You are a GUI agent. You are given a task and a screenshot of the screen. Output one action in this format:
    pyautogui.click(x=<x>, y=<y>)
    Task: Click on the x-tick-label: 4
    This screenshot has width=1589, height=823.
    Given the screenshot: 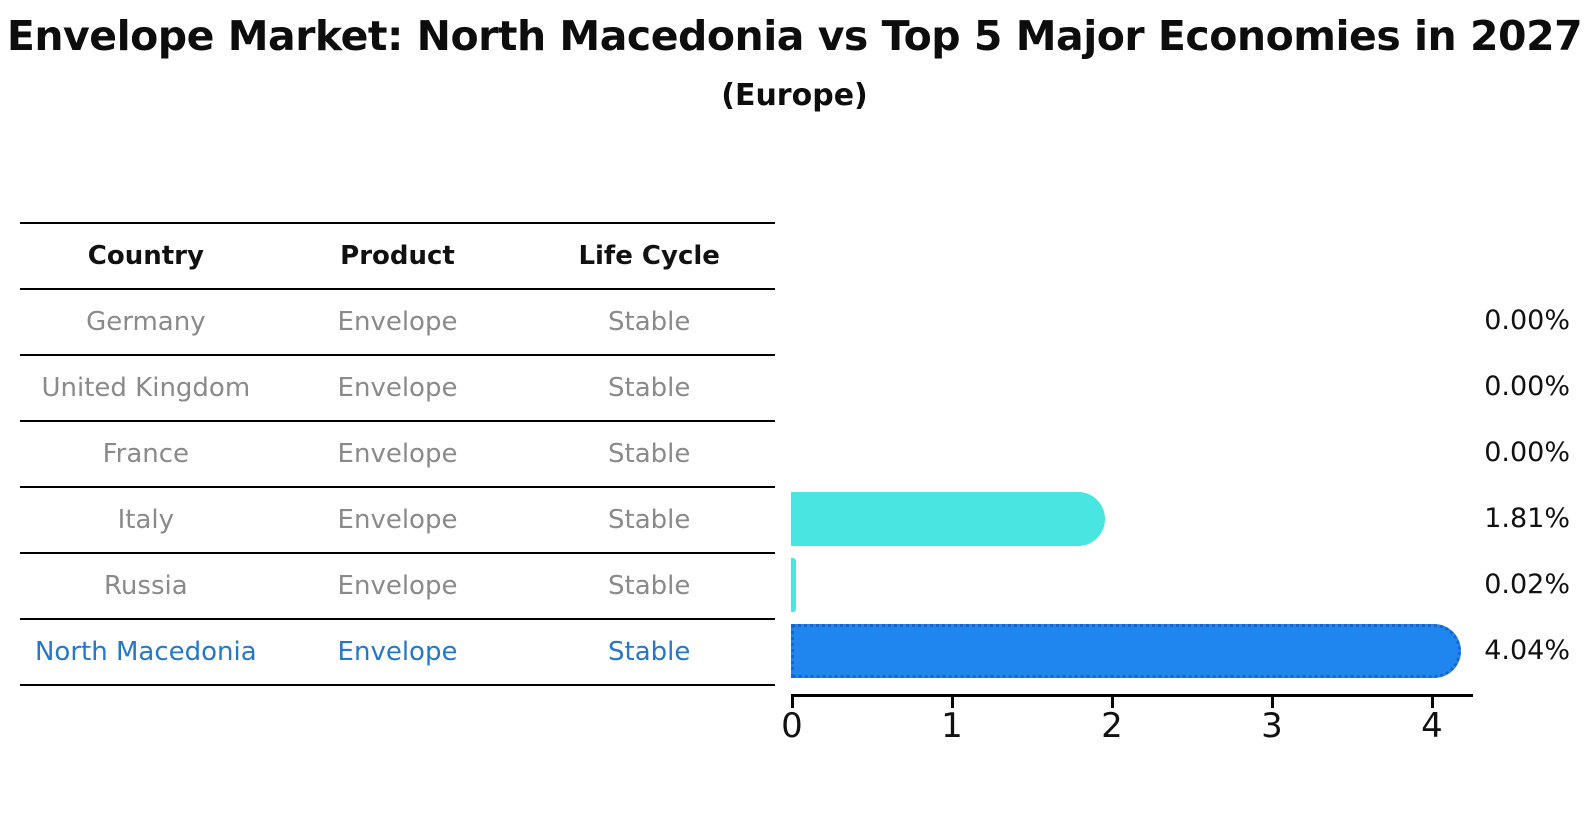 What is the action you would take?
    pyautogui.click(x=1432, y=726)
    